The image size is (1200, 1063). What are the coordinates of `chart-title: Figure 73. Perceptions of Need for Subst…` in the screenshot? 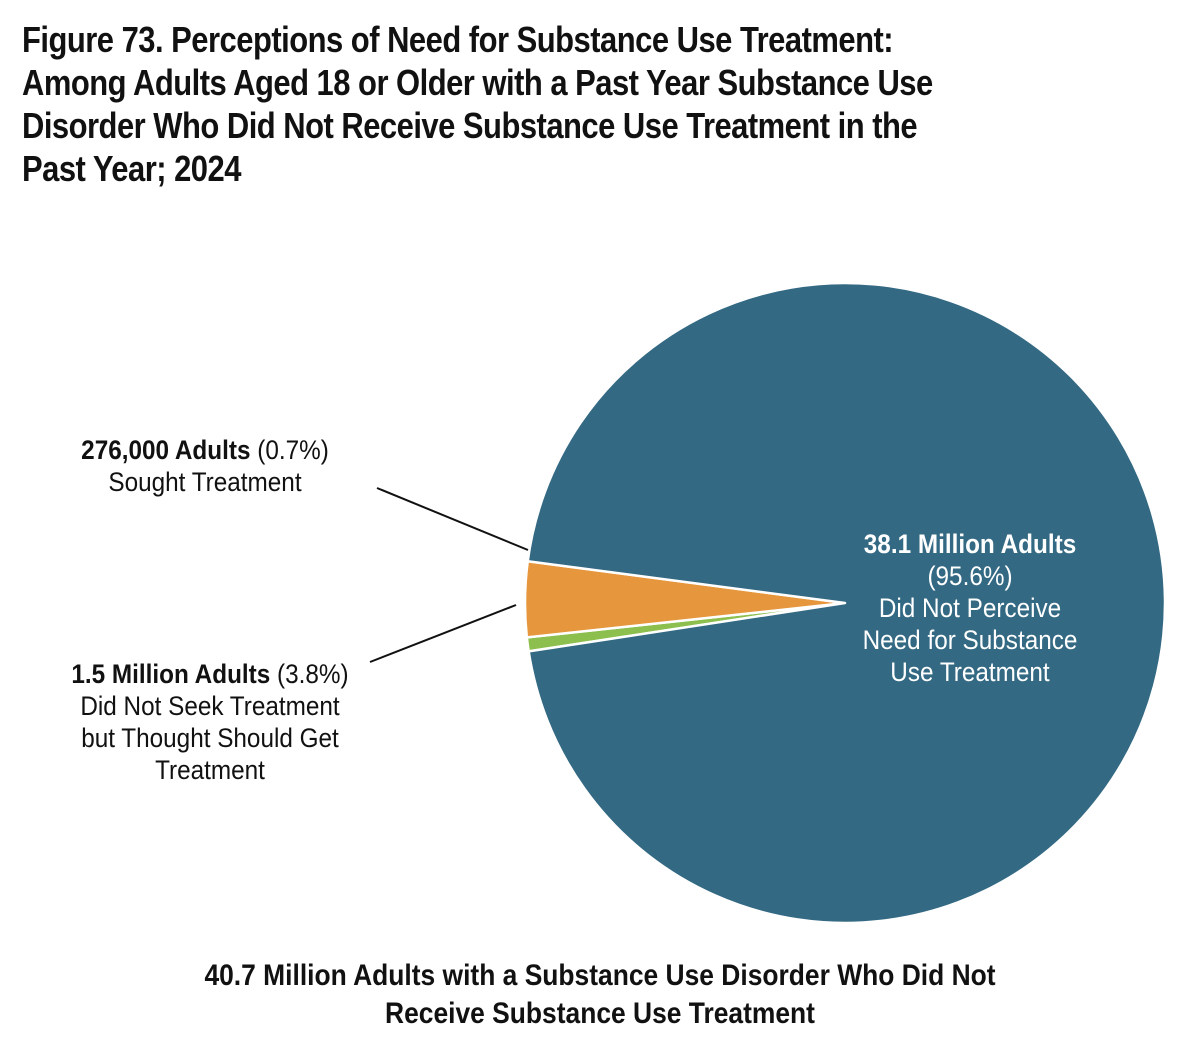 It's located at (521, 104).